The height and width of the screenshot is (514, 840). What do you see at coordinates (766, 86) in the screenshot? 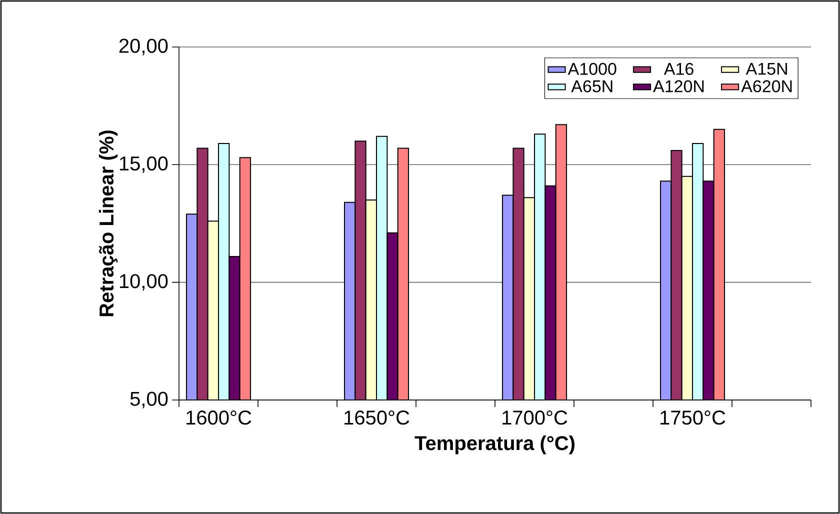
I see `legend-label: A620N` at bounding box center [766, 86].